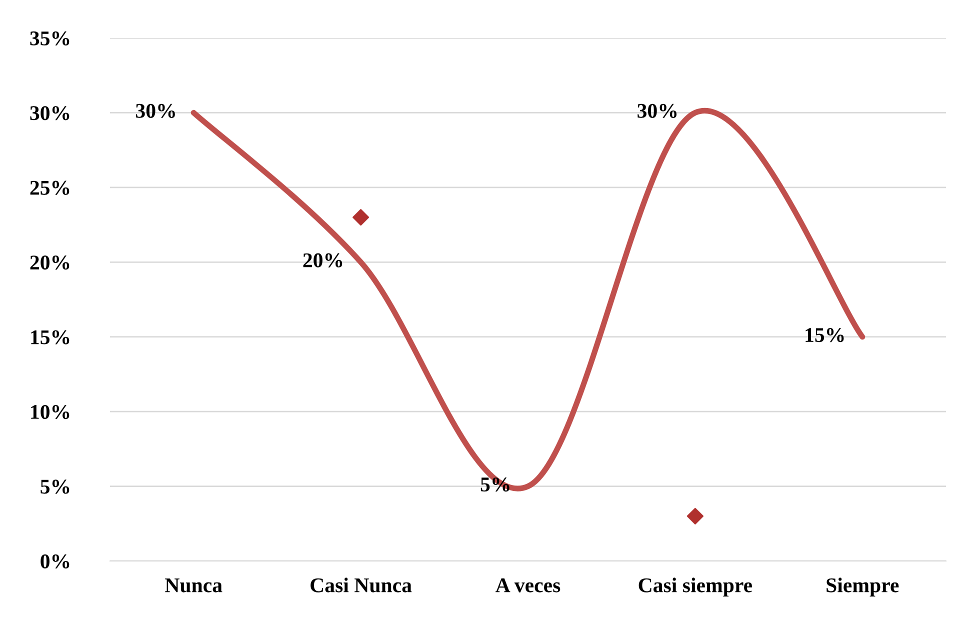 The image size is (961, 621). Describe the element at coordinates (50, 113) in the screenshot. I see `y-tick-label: 30%` at that location.